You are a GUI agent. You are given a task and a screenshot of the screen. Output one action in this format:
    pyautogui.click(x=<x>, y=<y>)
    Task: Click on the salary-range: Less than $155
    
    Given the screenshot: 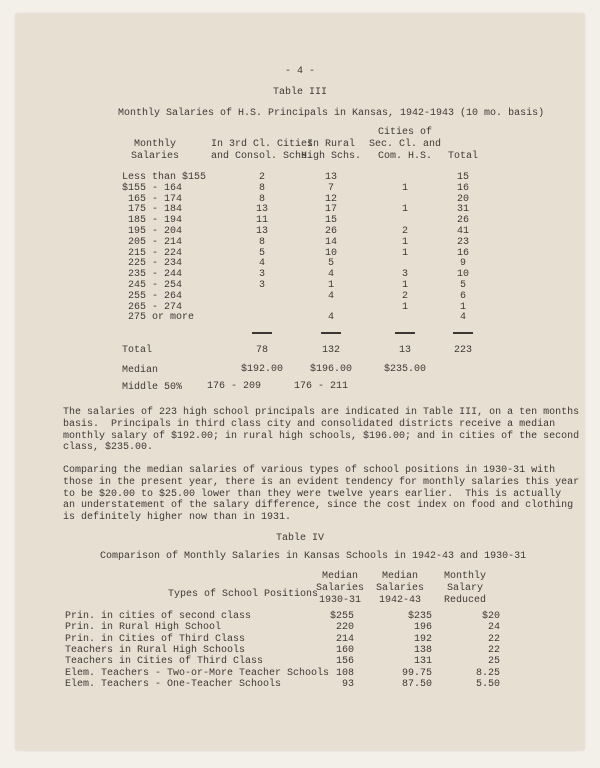 What is the action you would take?
    pyautogui.click(x=164, y=177)
    